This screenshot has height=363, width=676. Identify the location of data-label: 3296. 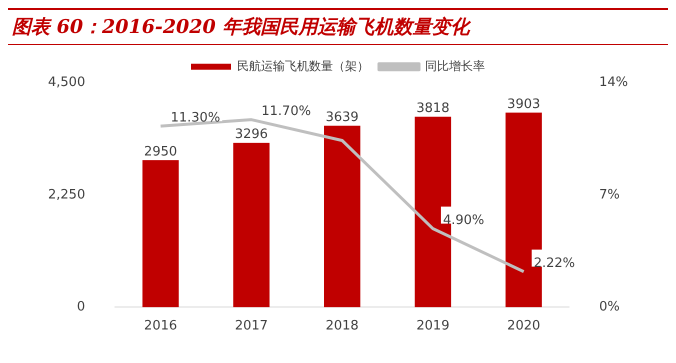
(251, 134).